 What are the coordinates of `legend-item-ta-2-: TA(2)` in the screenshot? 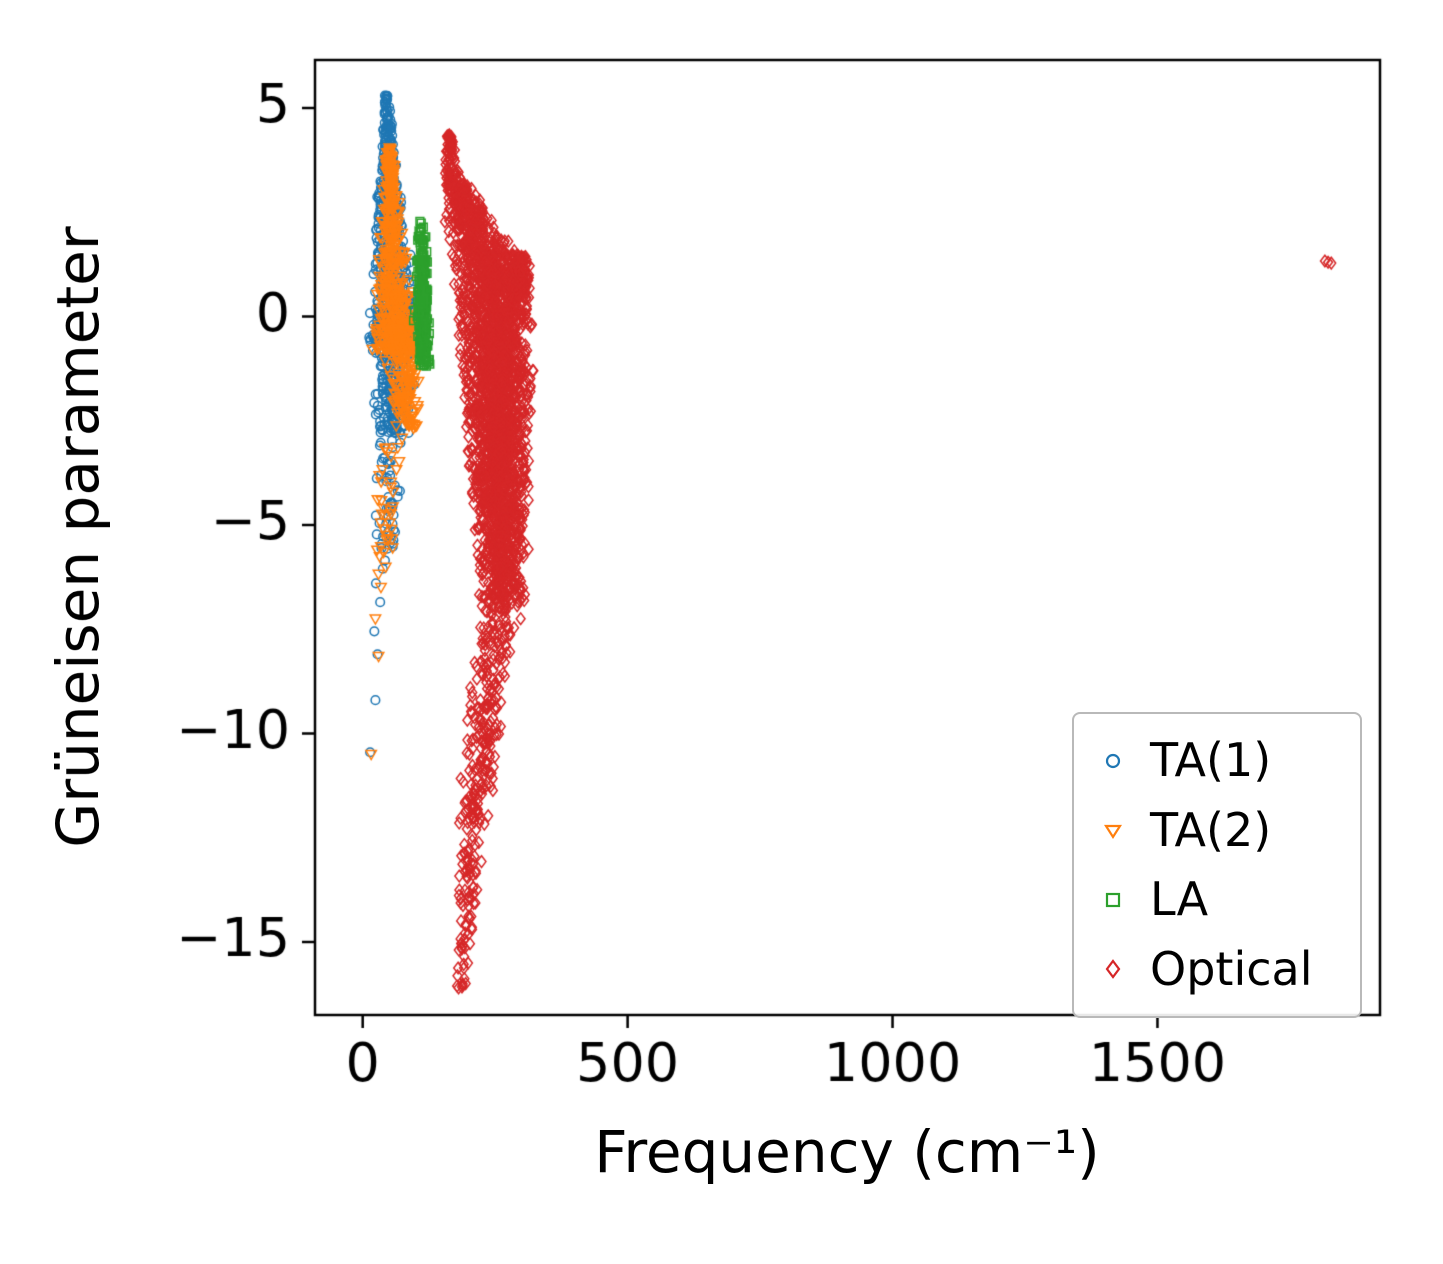 It's located at (1217, 831).